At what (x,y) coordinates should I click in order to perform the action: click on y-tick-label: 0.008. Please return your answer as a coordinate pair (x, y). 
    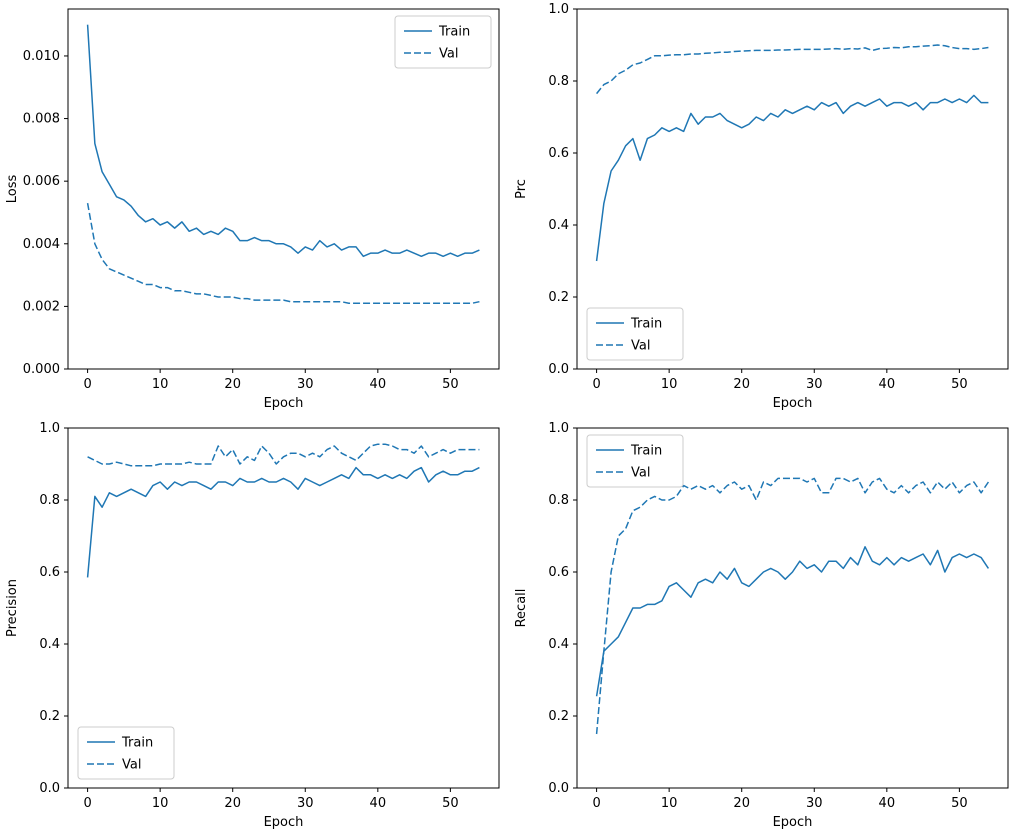
    Looking at the image, I should click on (41, 119).